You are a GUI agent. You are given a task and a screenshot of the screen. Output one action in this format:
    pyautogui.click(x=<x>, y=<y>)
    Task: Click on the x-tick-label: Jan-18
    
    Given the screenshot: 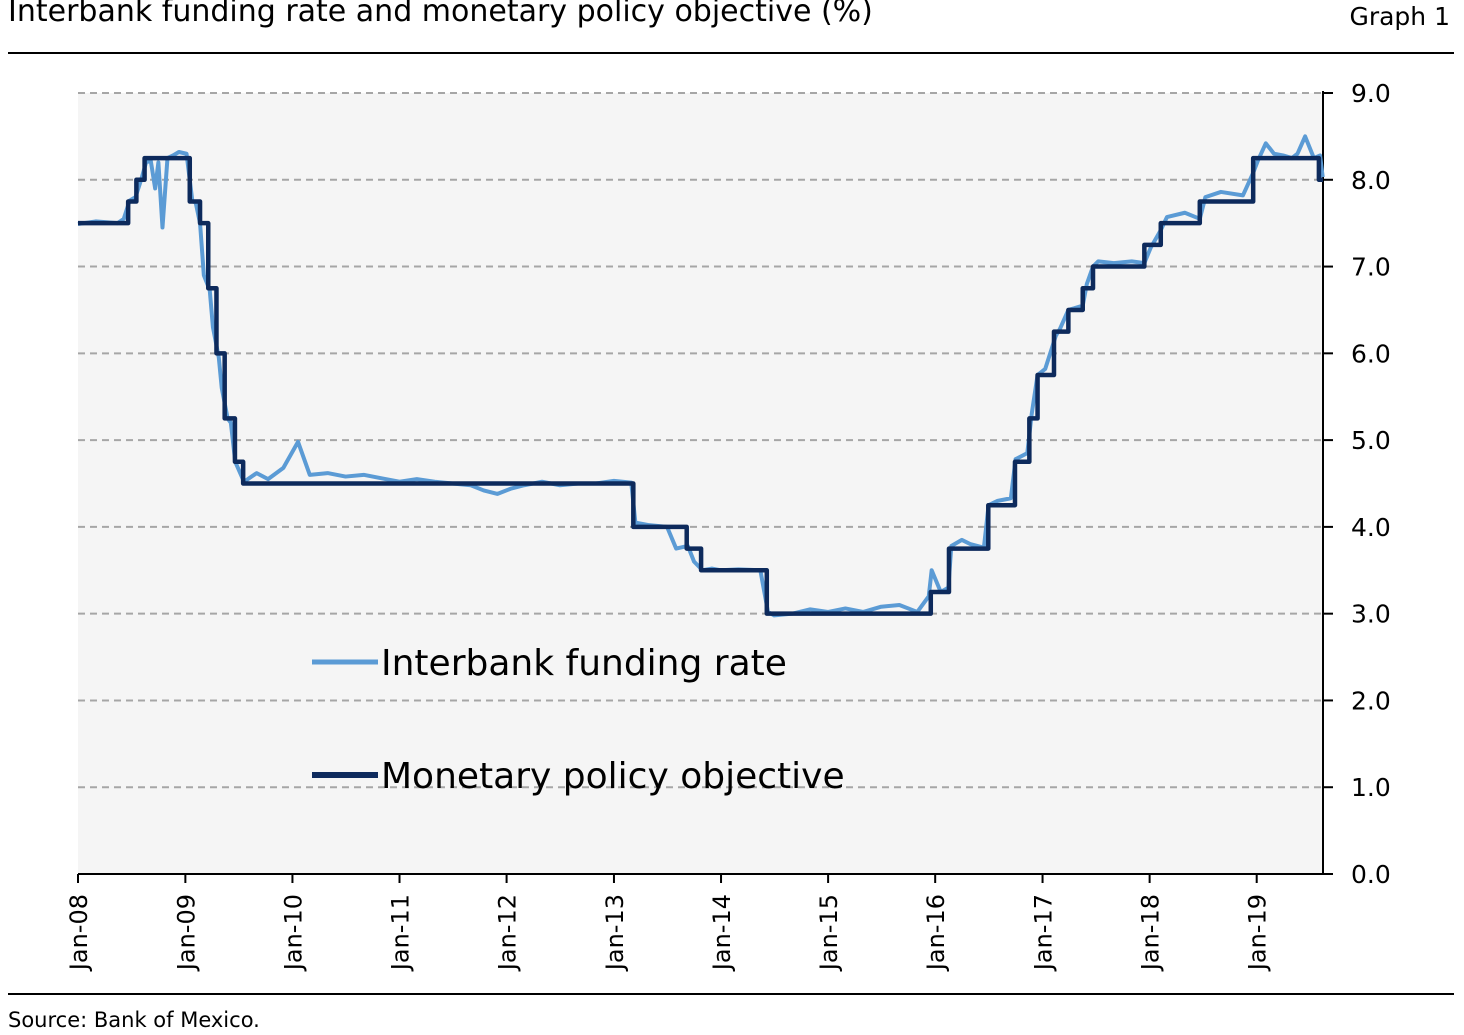 What is the action you would take?
    pyautogui.click(x=1151, y=933)
    